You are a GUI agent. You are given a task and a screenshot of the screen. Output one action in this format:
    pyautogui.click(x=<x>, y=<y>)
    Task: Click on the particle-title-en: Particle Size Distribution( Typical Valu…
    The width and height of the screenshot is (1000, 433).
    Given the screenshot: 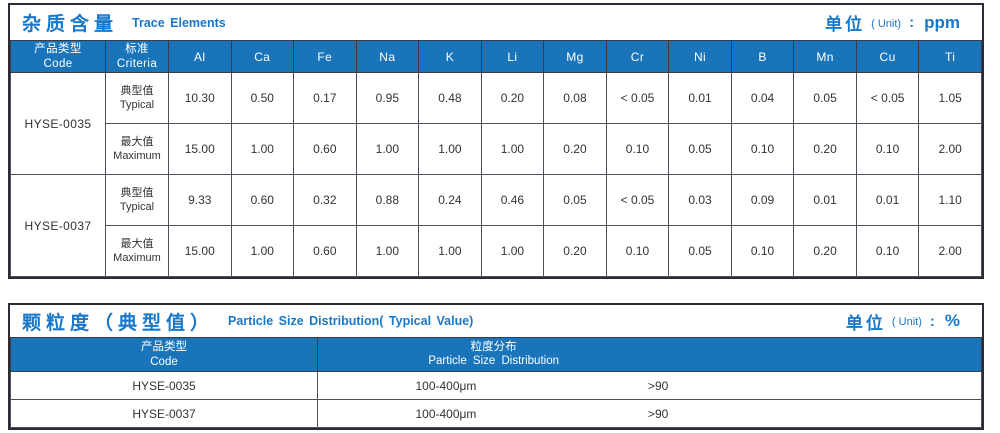 What is the action you would take?
    pyautogui.click(x=351, y=321)
    